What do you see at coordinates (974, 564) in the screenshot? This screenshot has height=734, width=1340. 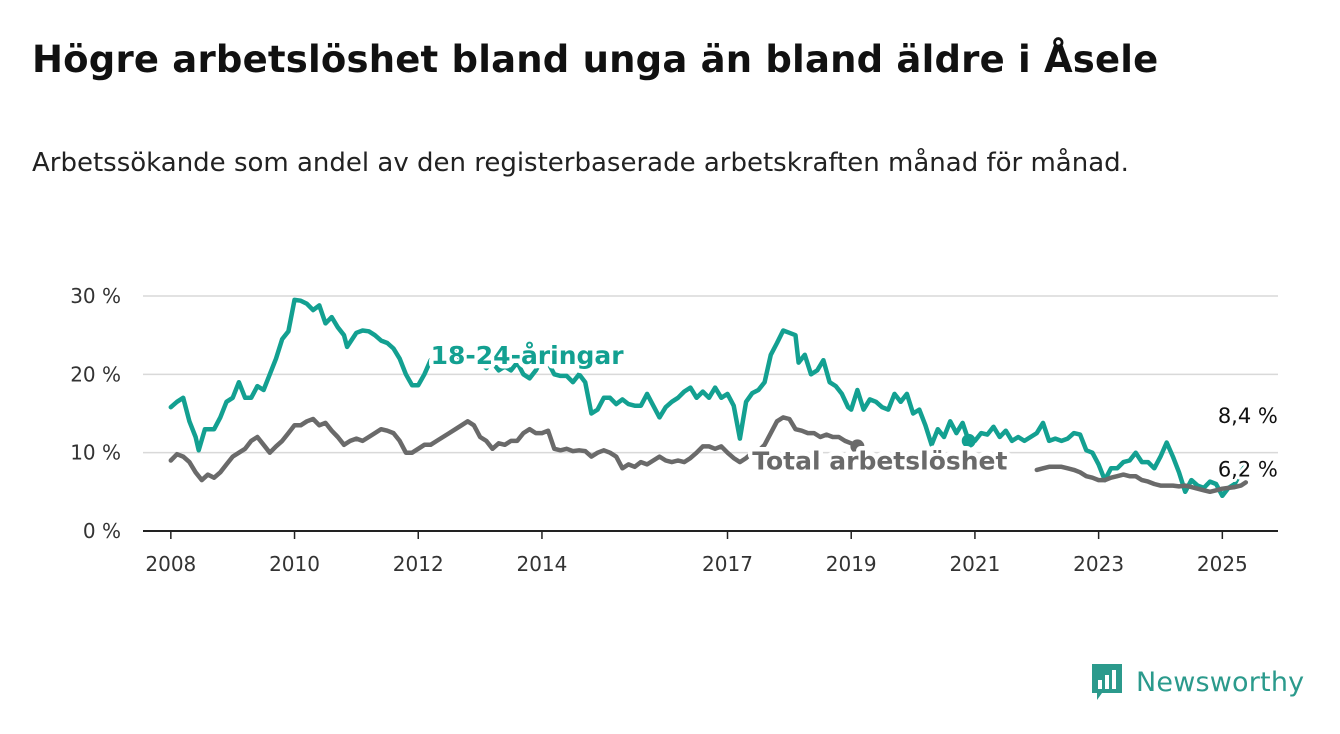 I see `x-tick-label: 2021` at bounding box center [974, 564].